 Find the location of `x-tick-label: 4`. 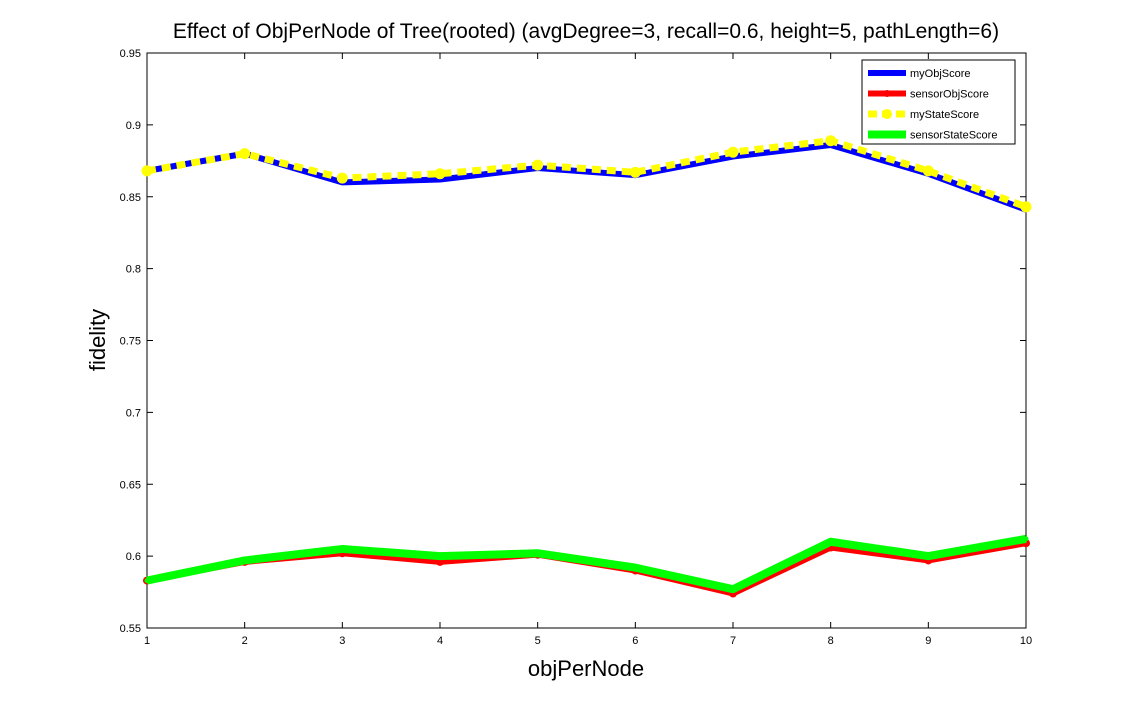

x-tick-label: 4 is located at coordinates (440, 641).